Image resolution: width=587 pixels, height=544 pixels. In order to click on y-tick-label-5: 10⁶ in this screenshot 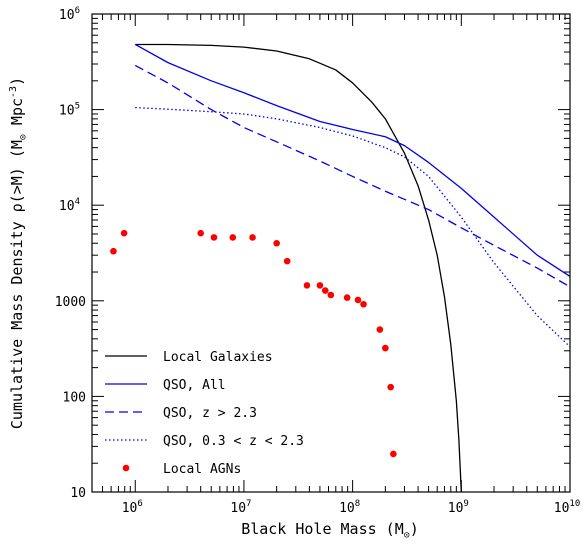, I will do `click(69, 14)`.